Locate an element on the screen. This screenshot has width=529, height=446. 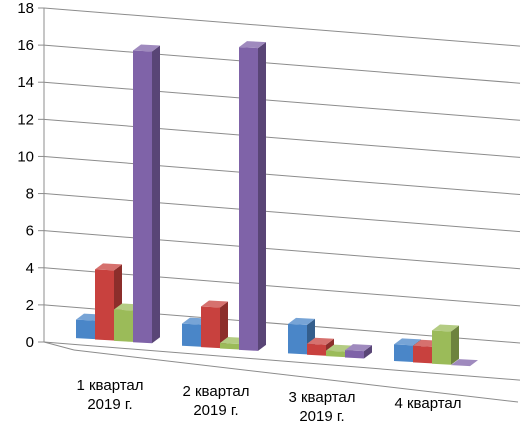
y-axis-tick-labels: 0 2 4 6 8 10 12 14 16 18 is located at coordinates (25, 175).